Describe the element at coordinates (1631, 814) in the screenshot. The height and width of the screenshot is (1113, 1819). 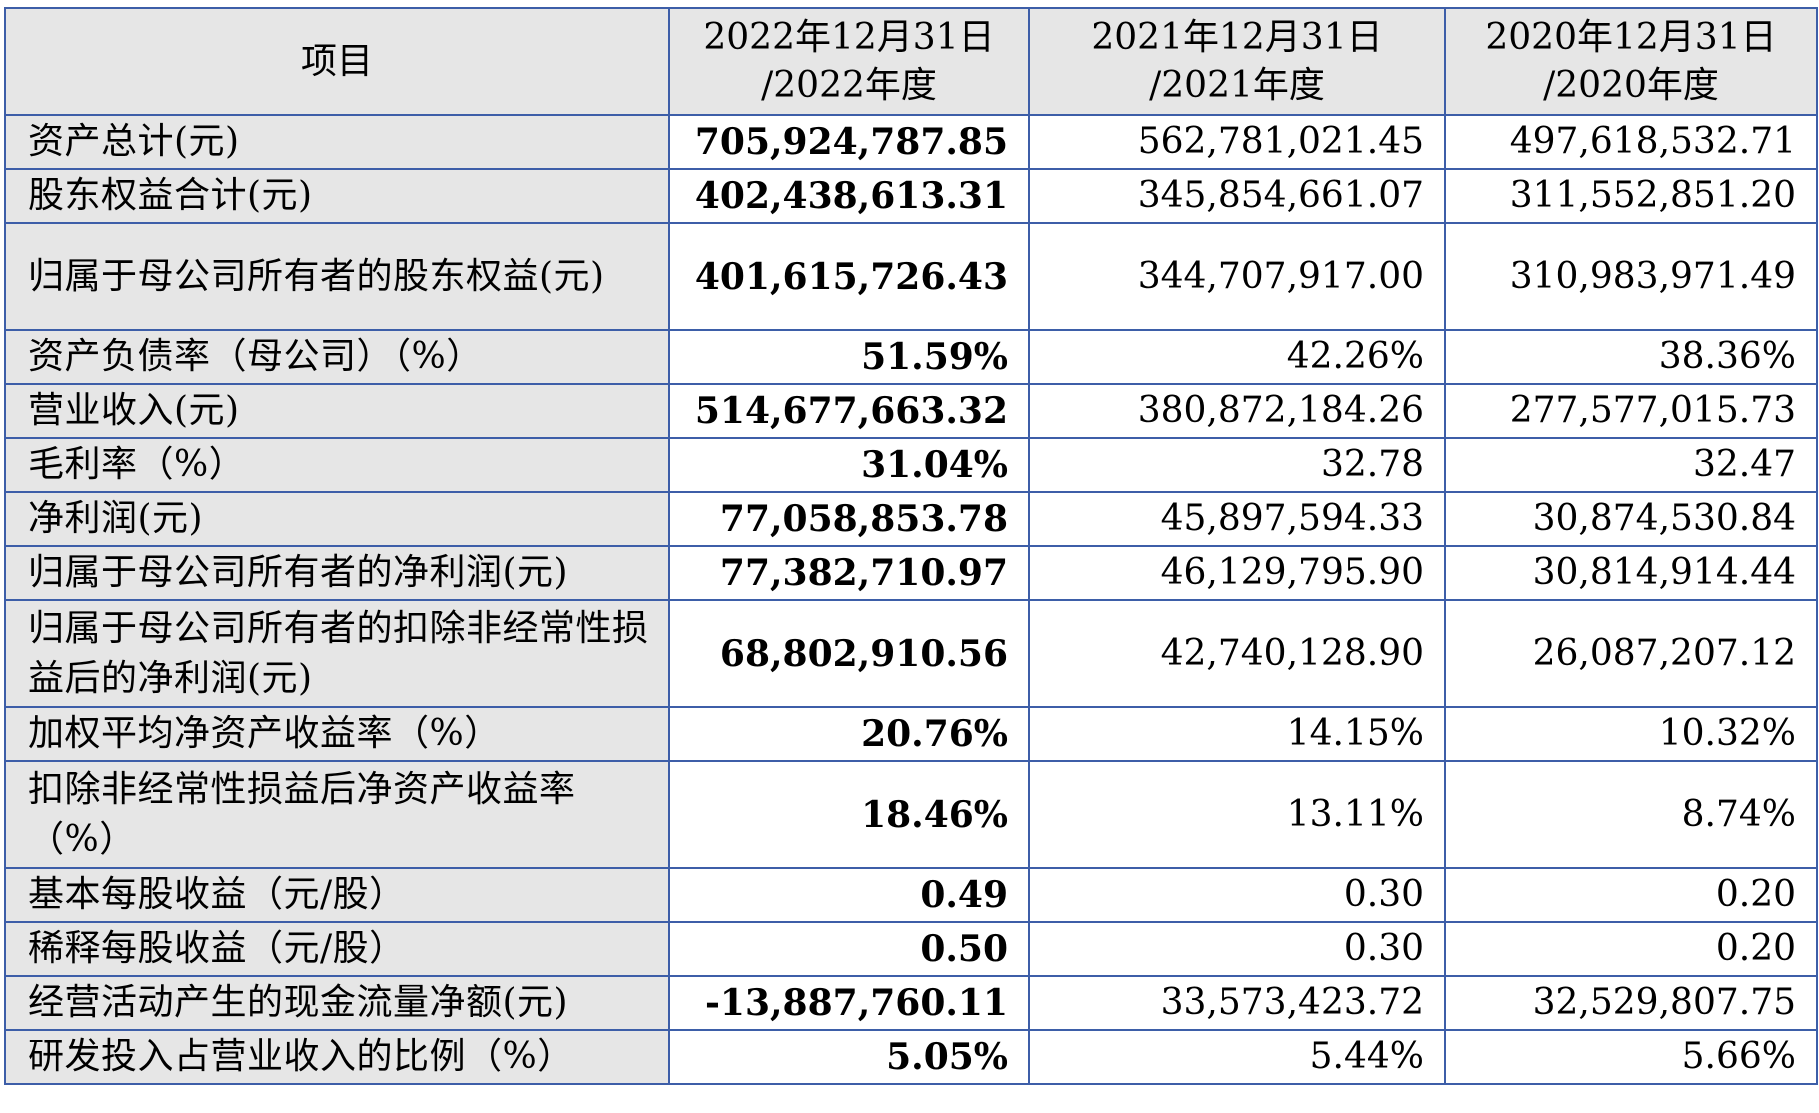
I see `value-2020: 8.74%` at that location.